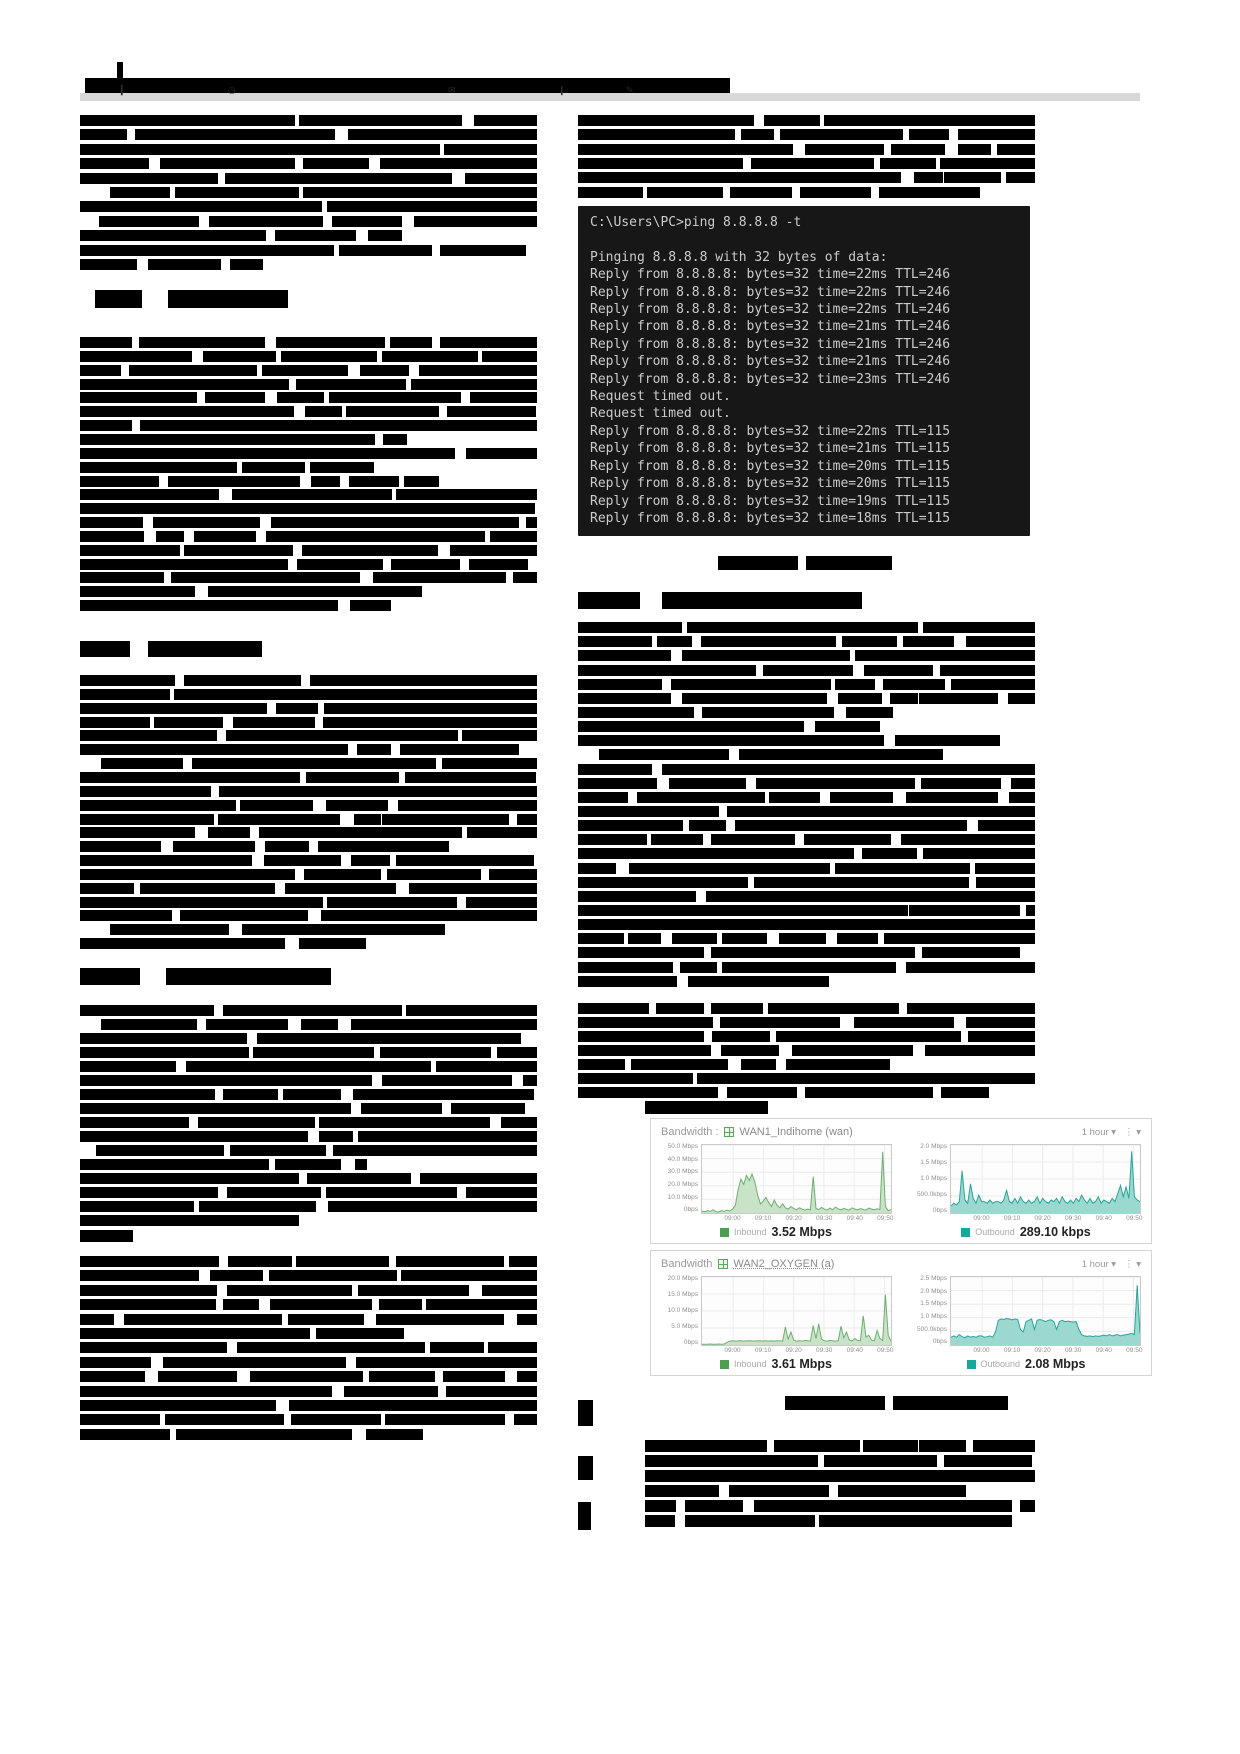 The width and height of the screenshot is (1240, 1754). Describe the element at coordinates (232, 90) in the screenshot. I see `clock-icon: ◷` at that location.